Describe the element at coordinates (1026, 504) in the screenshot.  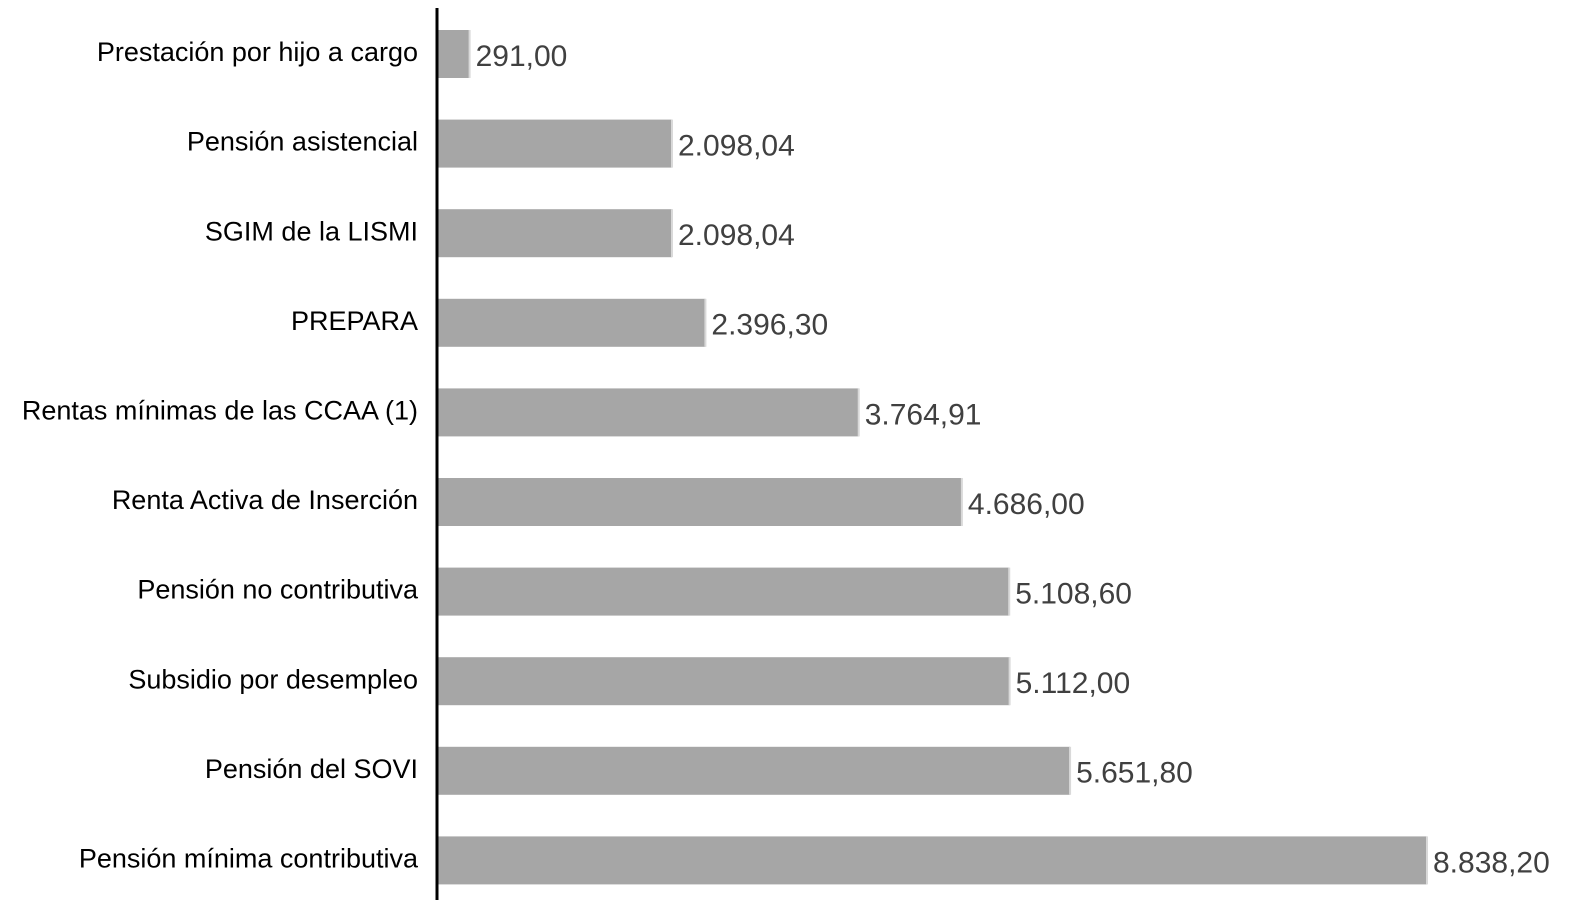
I see `value-label: 4.686,00` at that location.